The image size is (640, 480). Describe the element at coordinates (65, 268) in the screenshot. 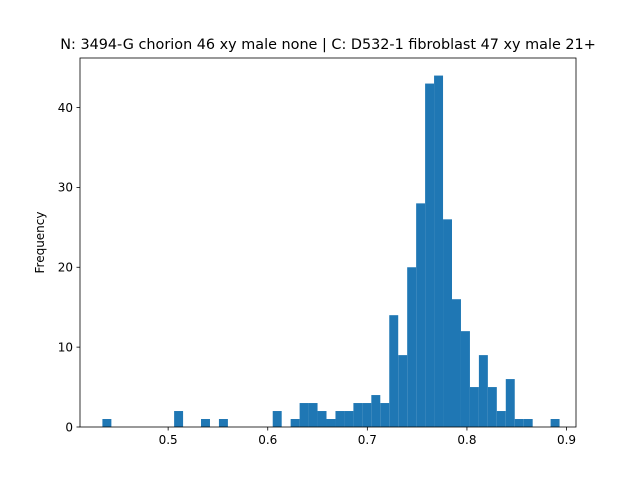

I see `y-tick-label: 20` at that location.